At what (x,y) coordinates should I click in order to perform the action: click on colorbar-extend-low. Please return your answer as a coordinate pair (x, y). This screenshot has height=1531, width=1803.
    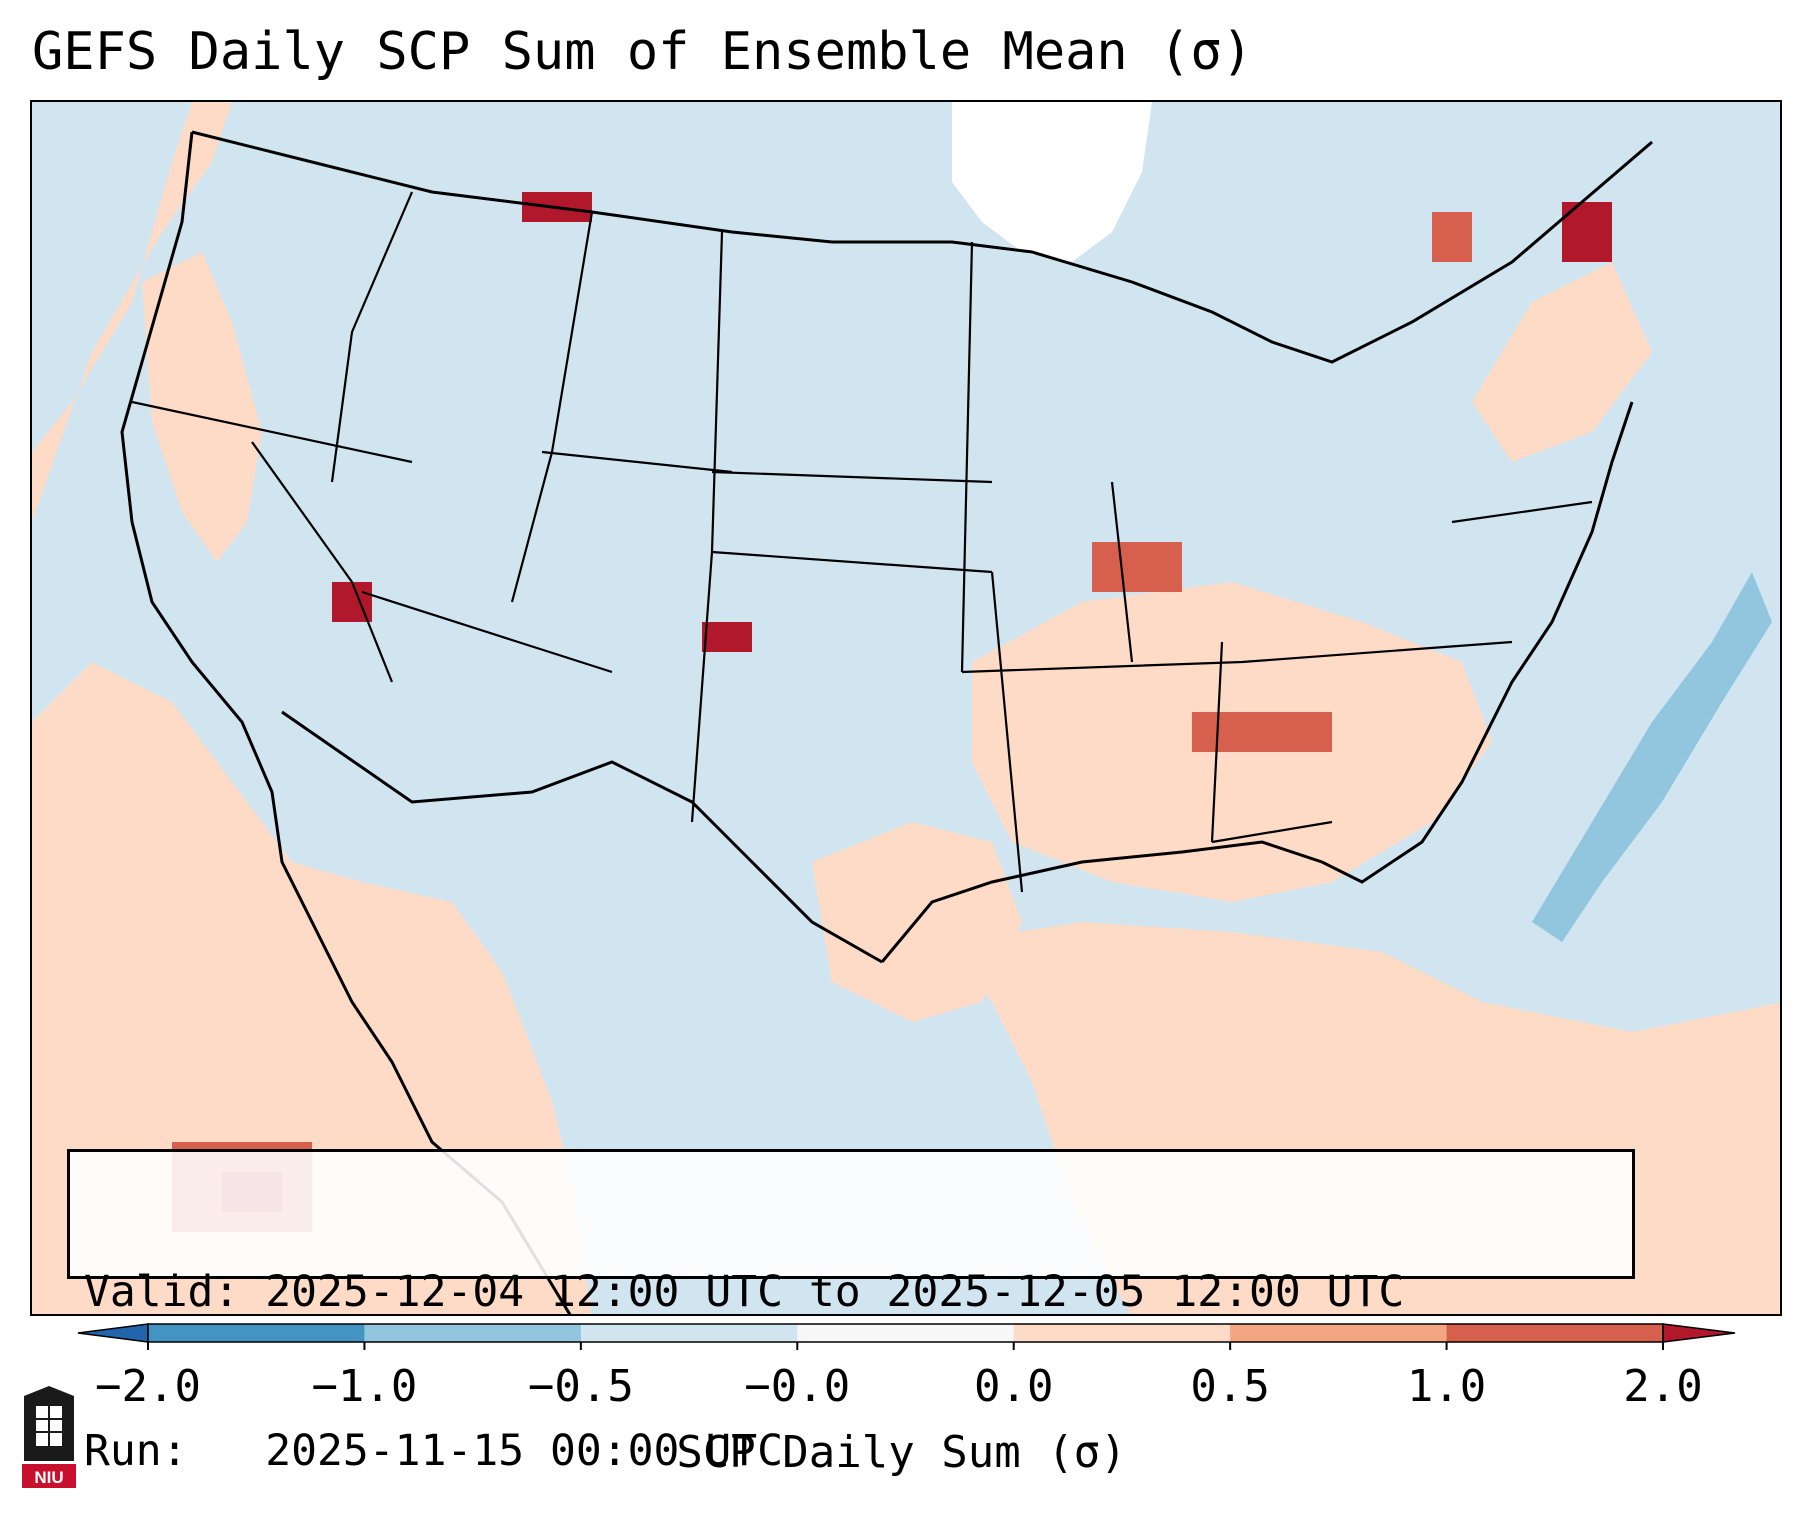
    Looking at the image, I should click on (113, 1333).